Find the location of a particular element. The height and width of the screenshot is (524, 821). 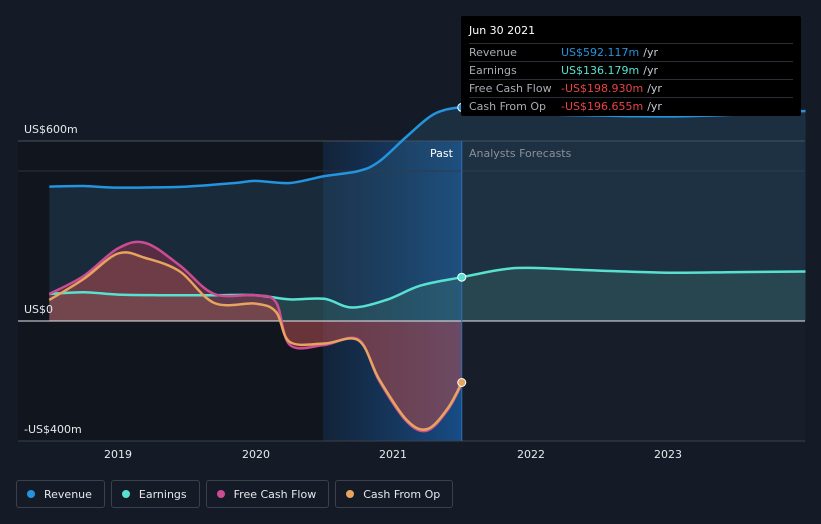

tooltip-row-free-cash-flow: Free Cash Flow -US$198.930m /yr is located at coordinates (631, 88).